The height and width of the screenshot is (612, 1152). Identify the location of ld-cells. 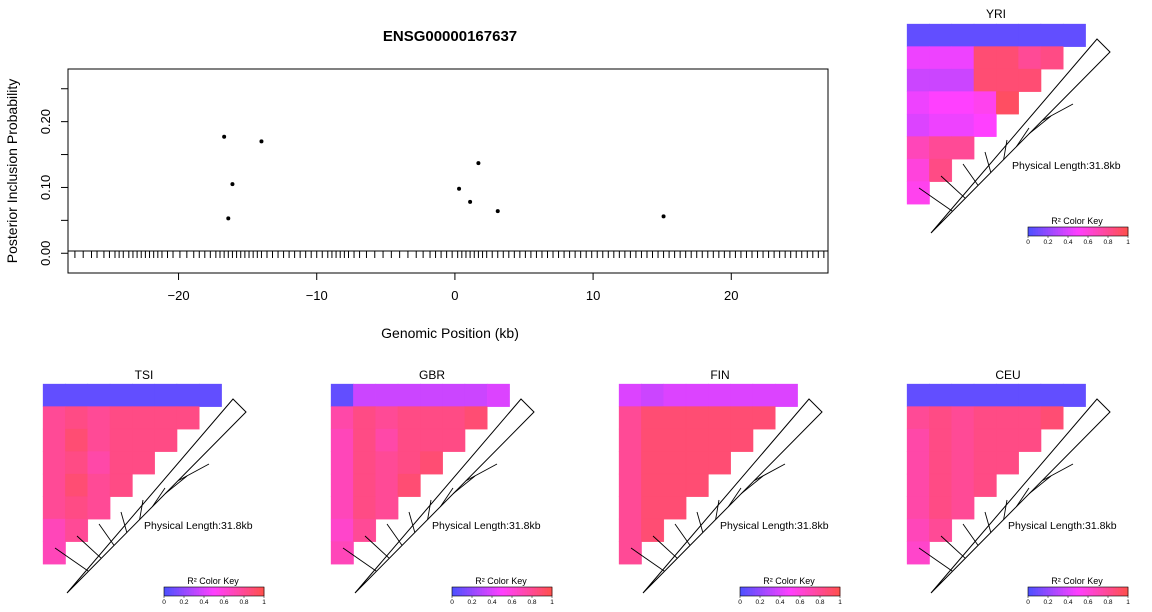
(708, 474).